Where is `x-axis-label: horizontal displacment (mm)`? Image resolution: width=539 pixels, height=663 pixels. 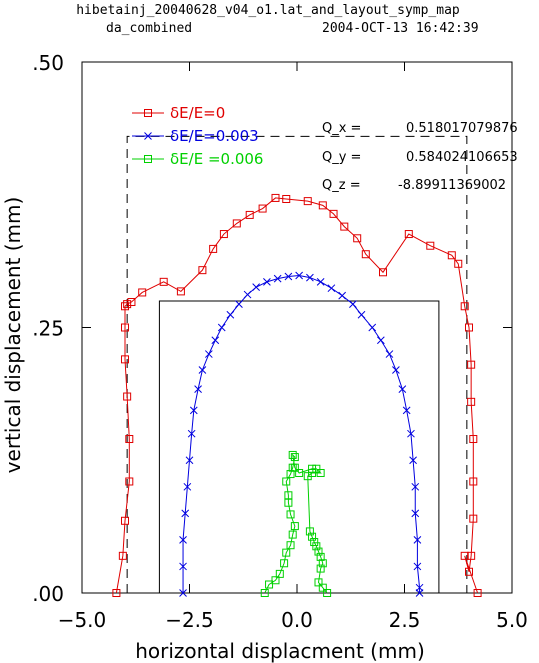
x-axis-label: horizontal displacment (mm) is located at coordinates (280, 651).